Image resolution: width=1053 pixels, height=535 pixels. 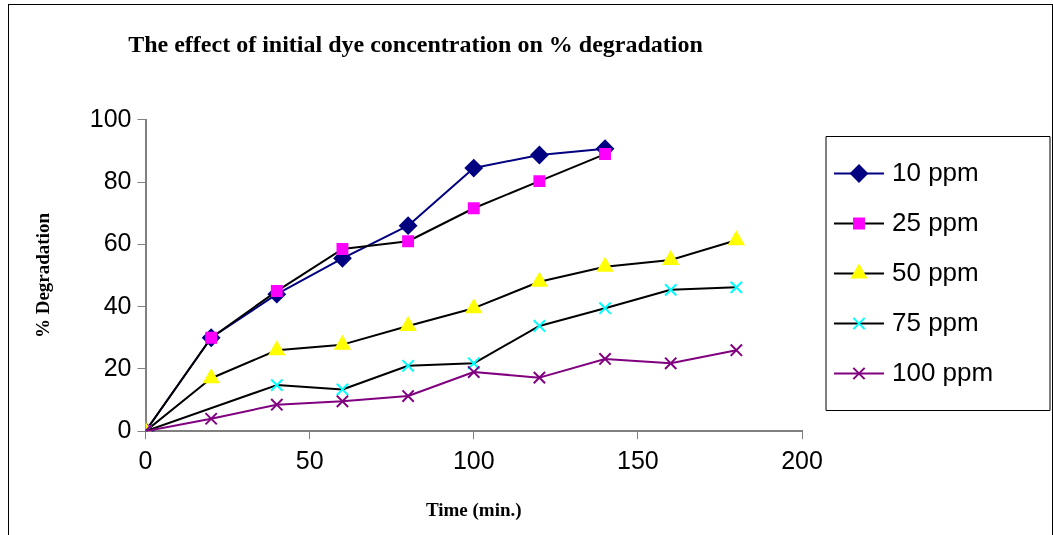 What do you see at coordinates (43, 275) in the screenshot?
I see `y-axis-title: % Degradation` at bounding box center [43, 275].